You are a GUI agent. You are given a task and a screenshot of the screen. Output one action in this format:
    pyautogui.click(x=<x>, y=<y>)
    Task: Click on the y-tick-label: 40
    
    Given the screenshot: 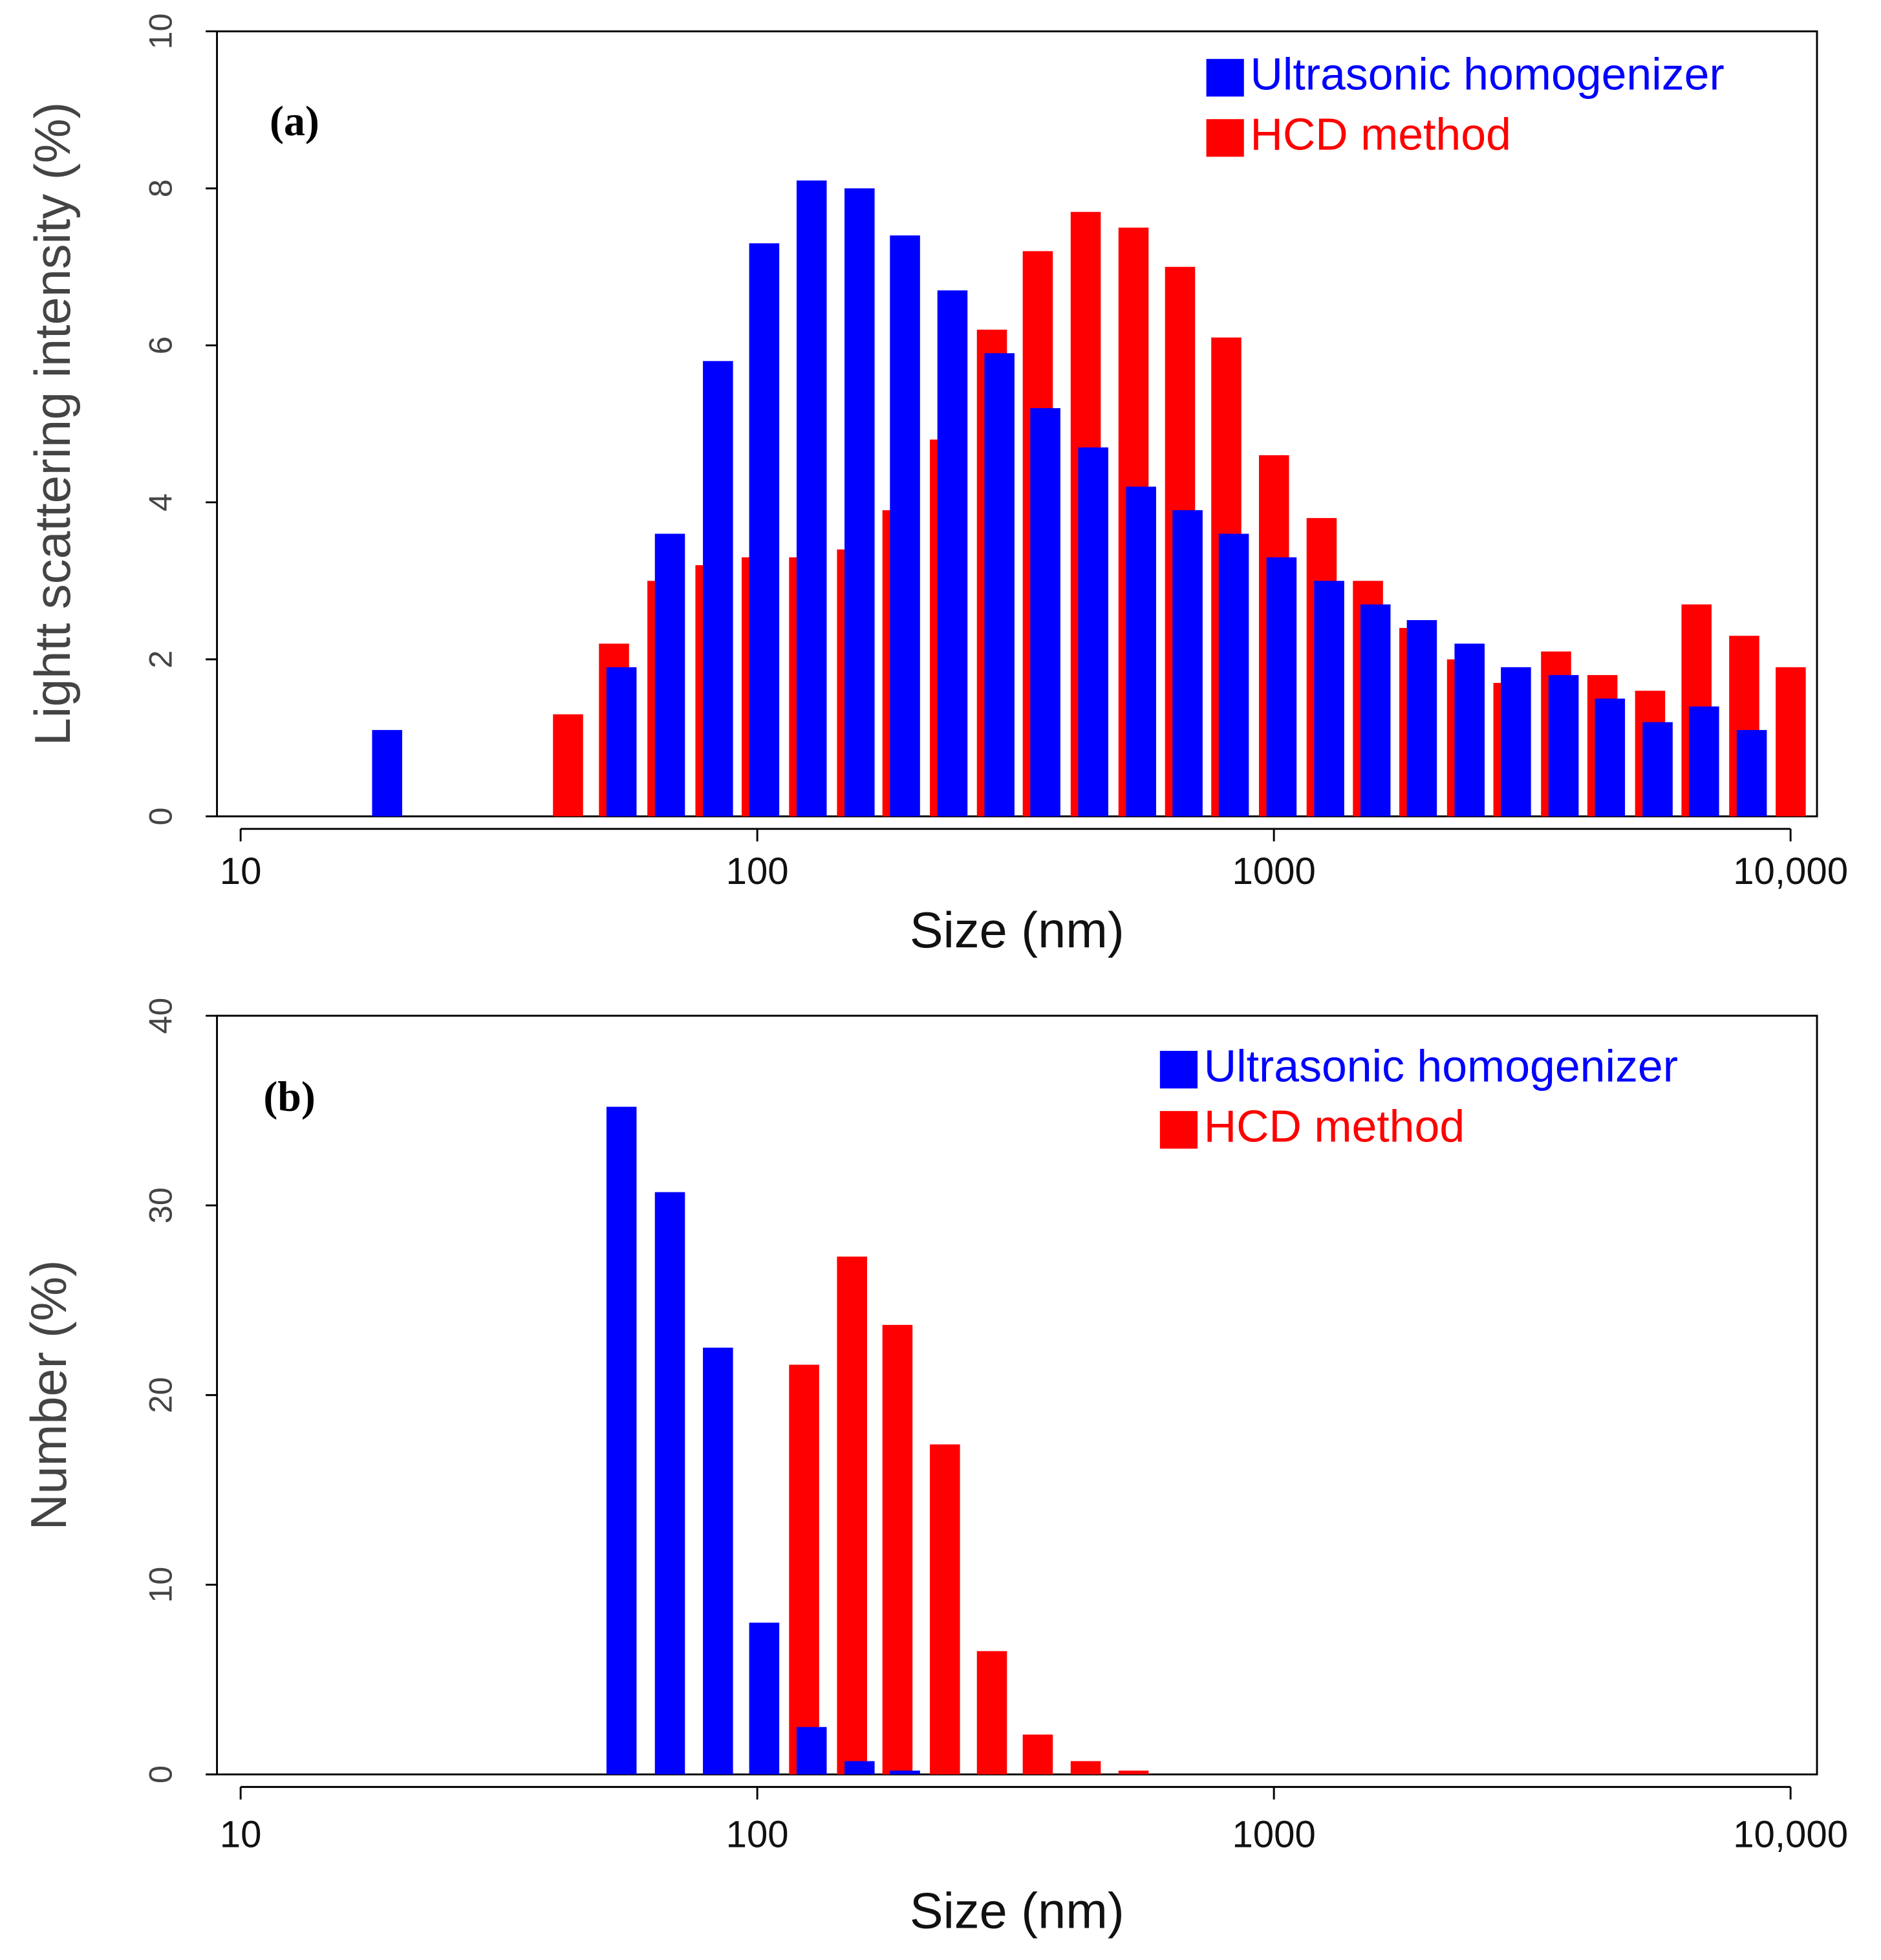 What is the action you would take?
    pyautogui.click(x=160, y=1016)
    